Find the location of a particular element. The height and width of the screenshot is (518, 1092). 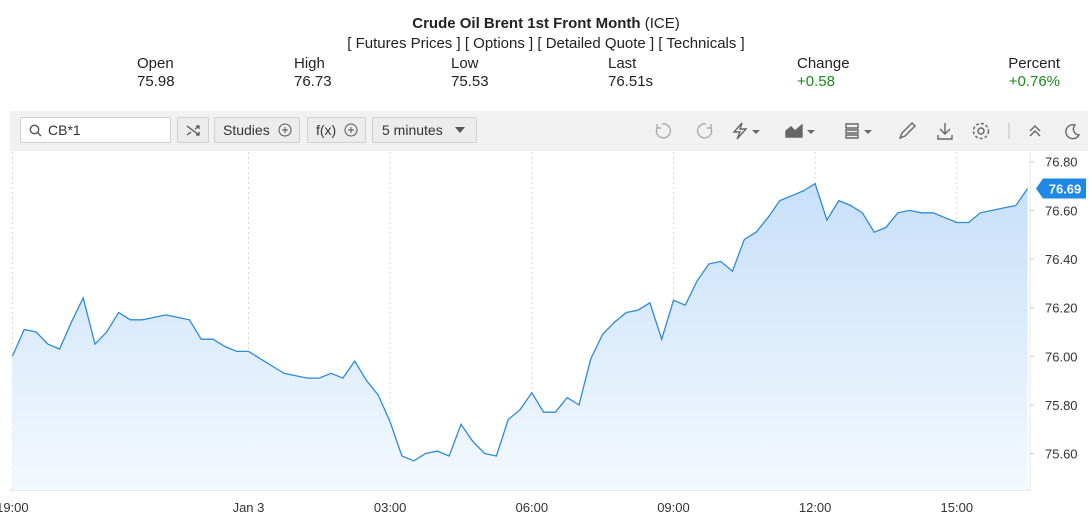

header-link: [ Options ] is located at coordinates (499, 43).